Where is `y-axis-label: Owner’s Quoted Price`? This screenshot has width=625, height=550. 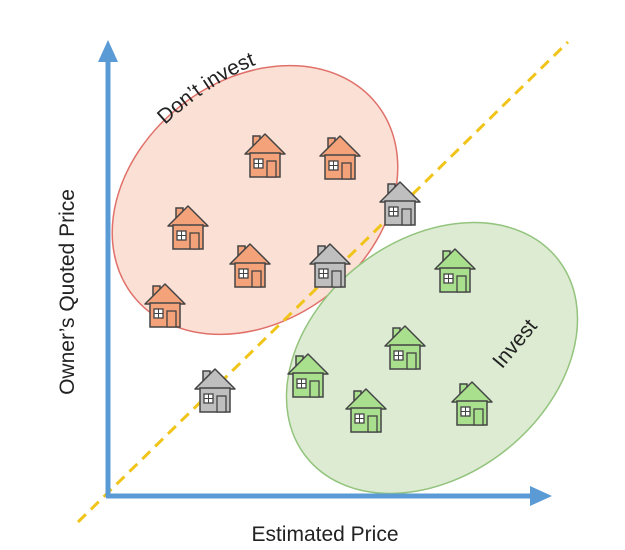 y-axis-label: Owner’s Quoted Price is located at coordinates (67, 292).